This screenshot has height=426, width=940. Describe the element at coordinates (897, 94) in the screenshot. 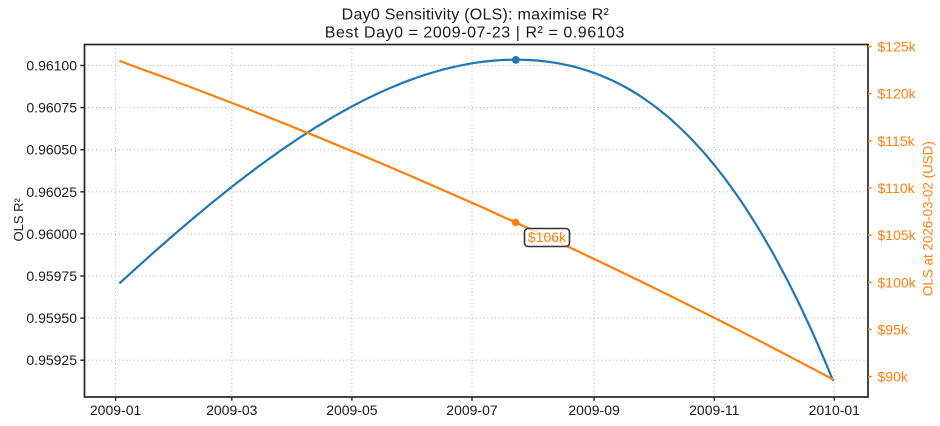

I see `svg-text: $120k` at that location.